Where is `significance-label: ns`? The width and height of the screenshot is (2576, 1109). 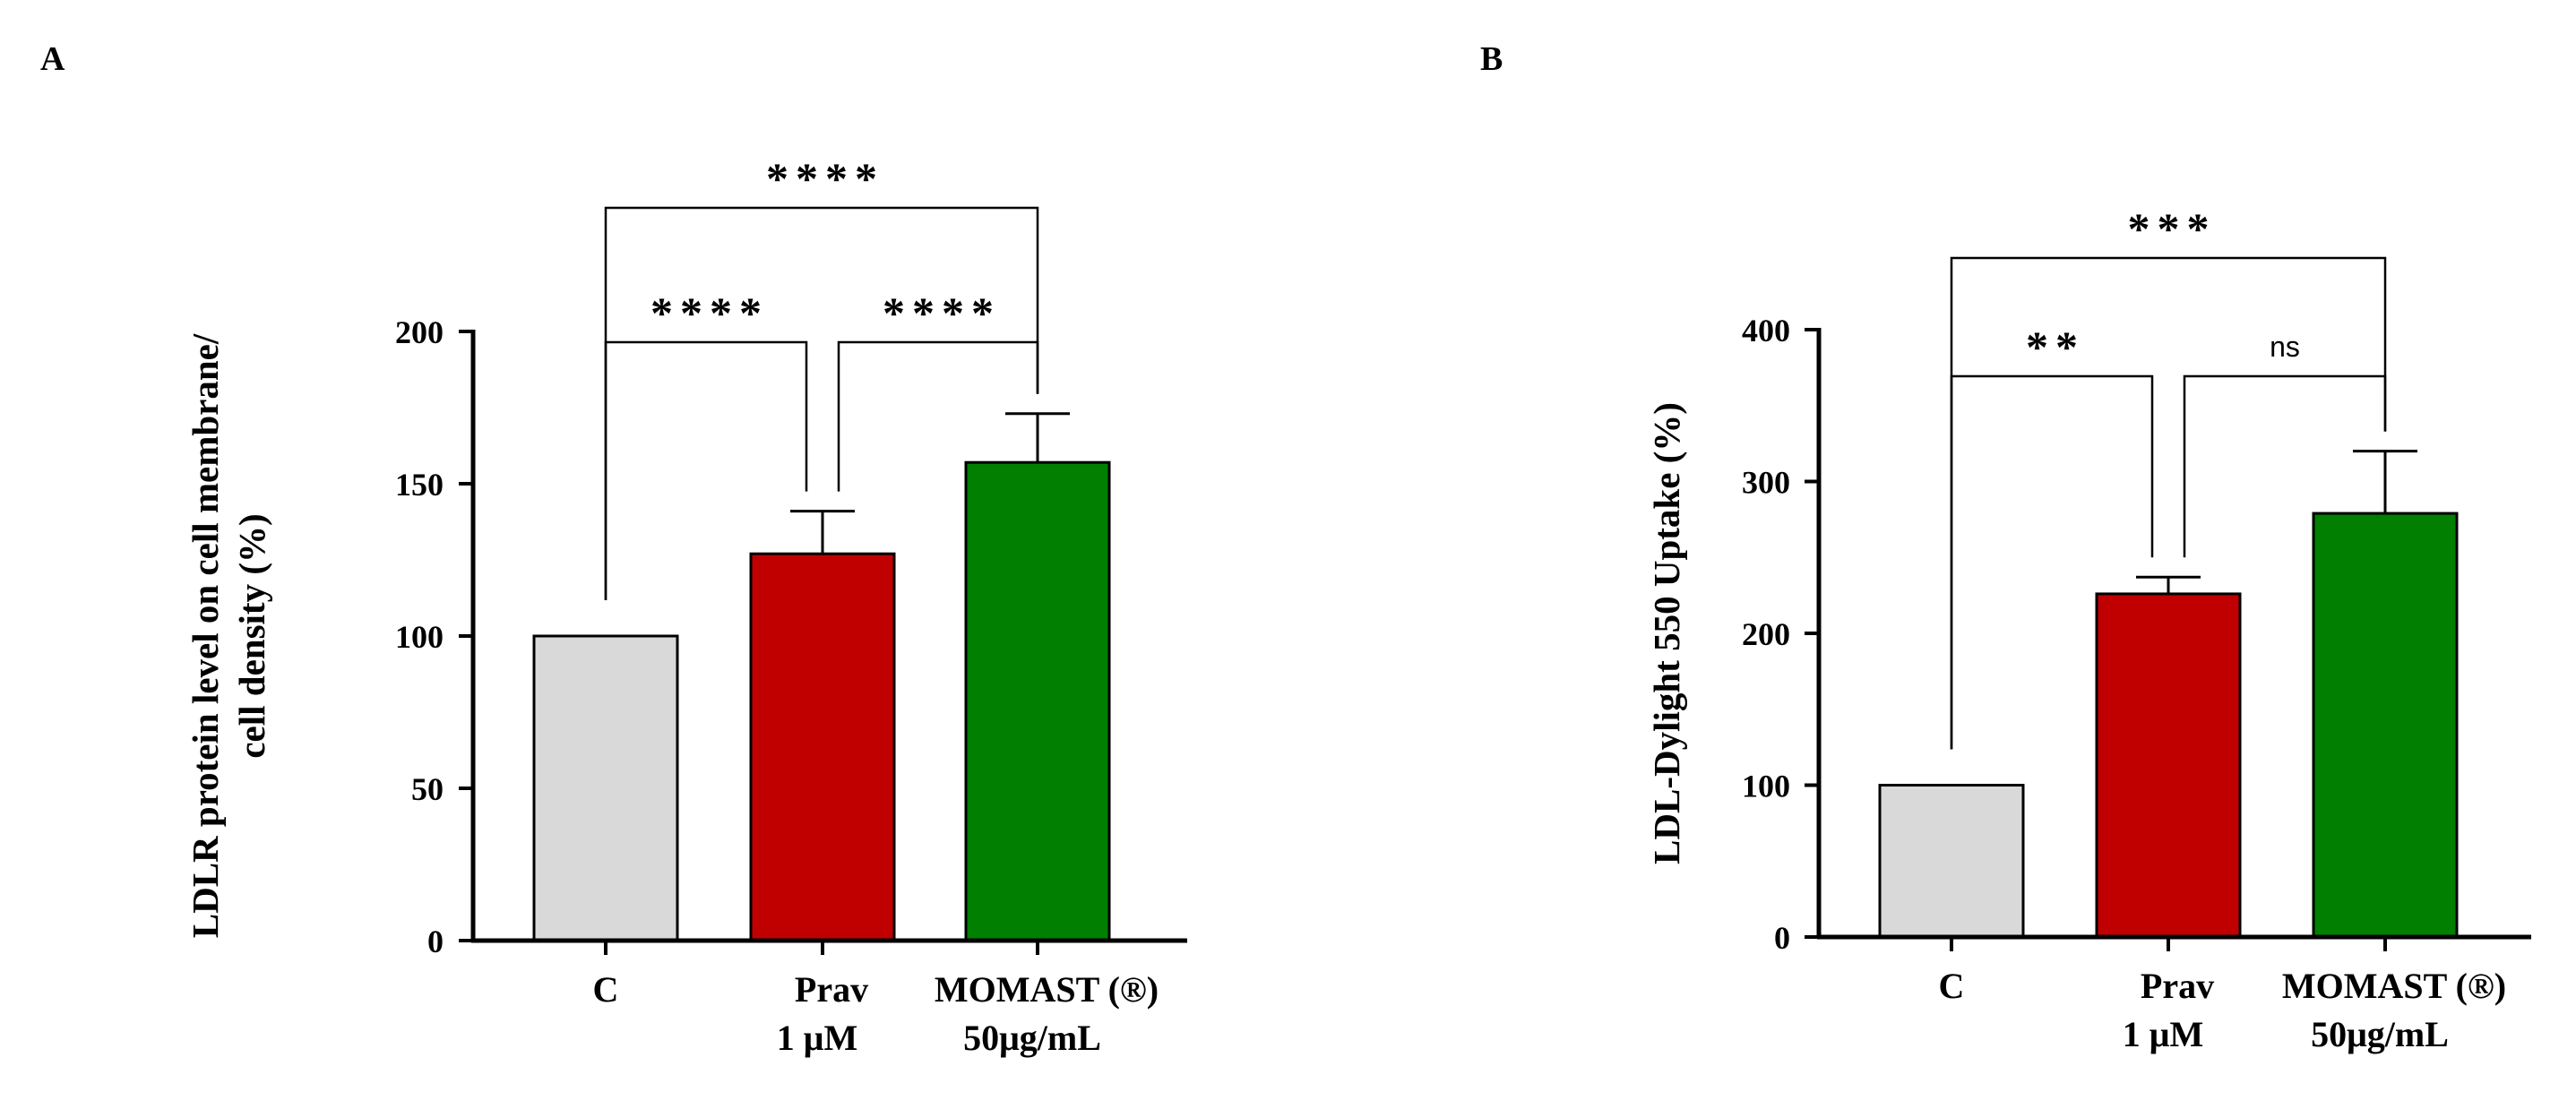 significance-label: ns is located at coordinates (2285, 347).